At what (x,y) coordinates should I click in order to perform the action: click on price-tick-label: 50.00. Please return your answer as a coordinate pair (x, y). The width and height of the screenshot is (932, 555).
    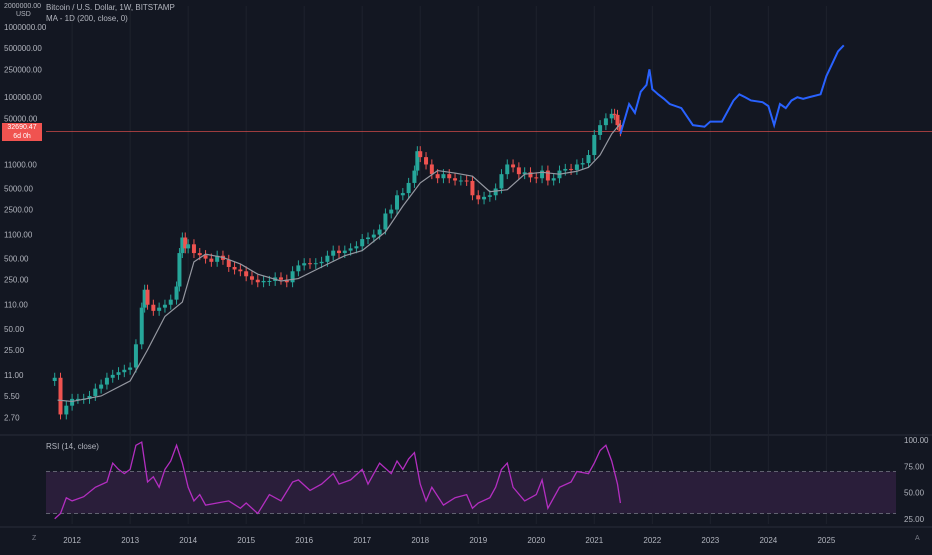
    Looking at the image, I should click on (14, 329).